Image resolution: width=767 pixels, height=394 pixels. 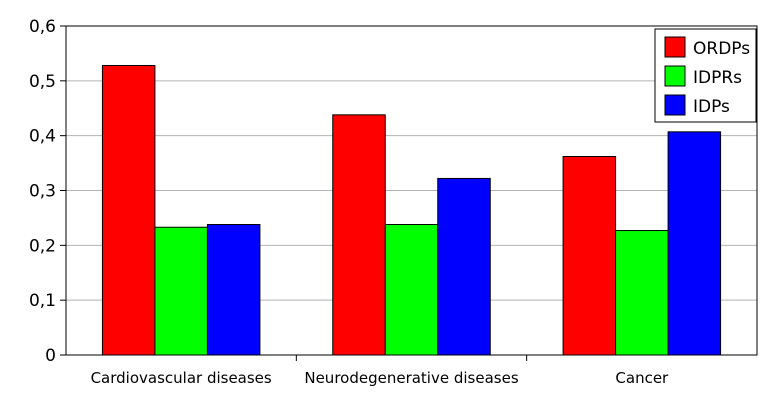 What do you see at coordinates (411, 378) in the screenshot?
I see `x-tick-label: Neurodegenerative diseases` at bounding box center [411, 378].